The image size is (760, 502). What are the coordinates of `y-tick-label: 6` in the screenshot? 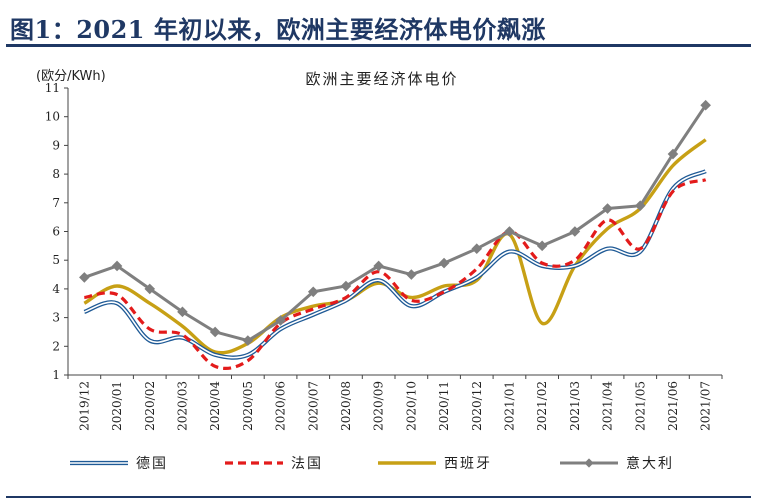 It's located at (56, 232).